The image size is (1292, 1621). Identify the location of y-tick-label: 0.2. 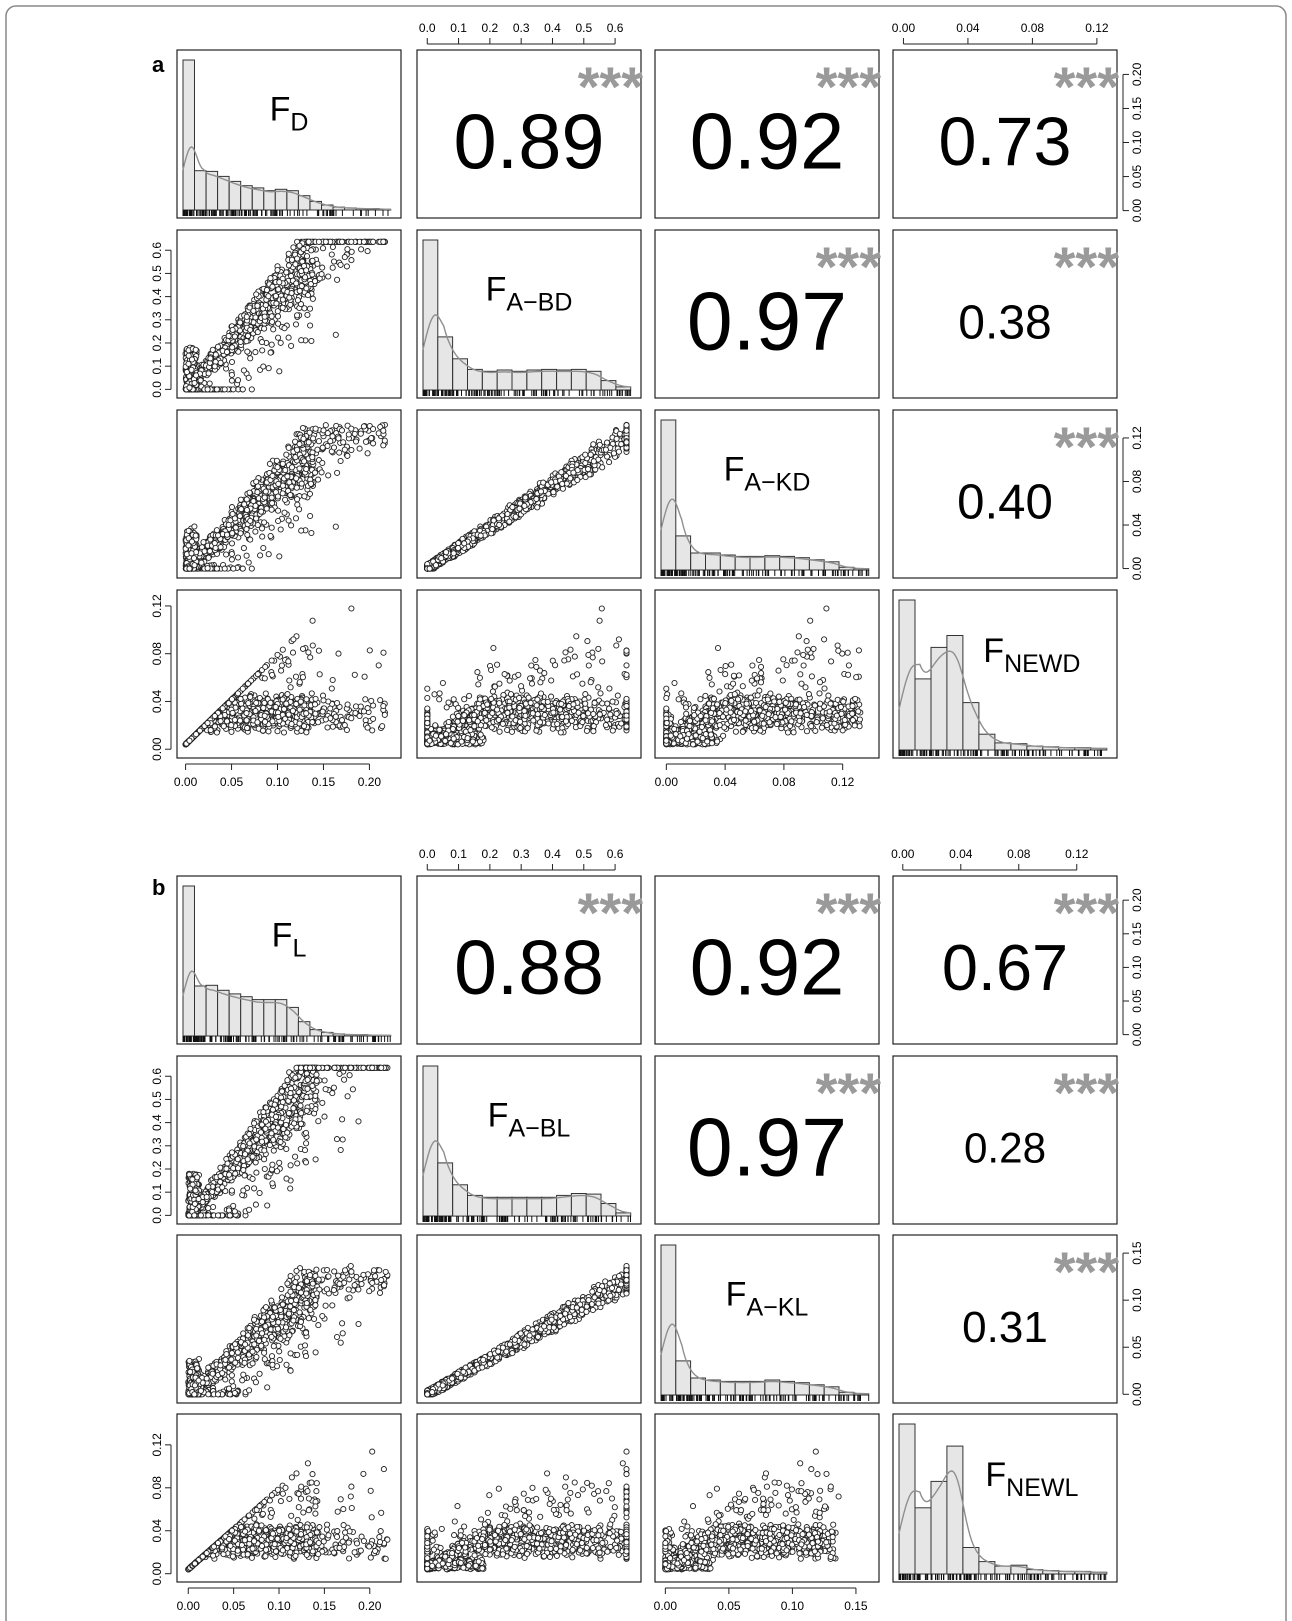
(157, 1168).